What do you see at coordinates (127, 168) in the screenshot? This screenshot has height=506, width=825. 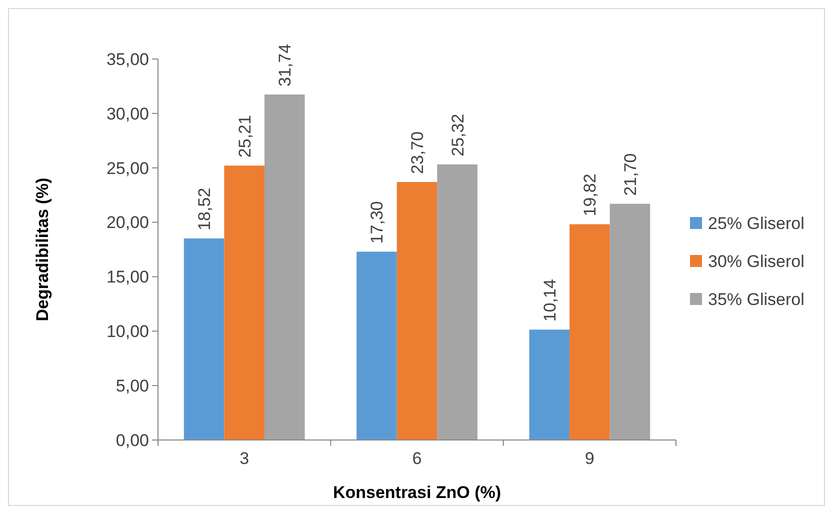 I see `y-tick-label: 25,00` at bounding box center [127, 168].